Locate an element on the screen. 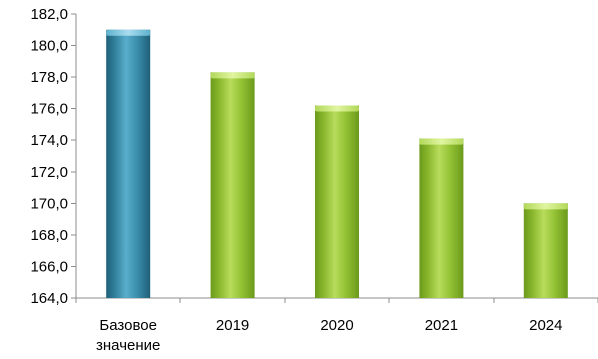  x-tick-label: значение is located at coordinates (128, 345).